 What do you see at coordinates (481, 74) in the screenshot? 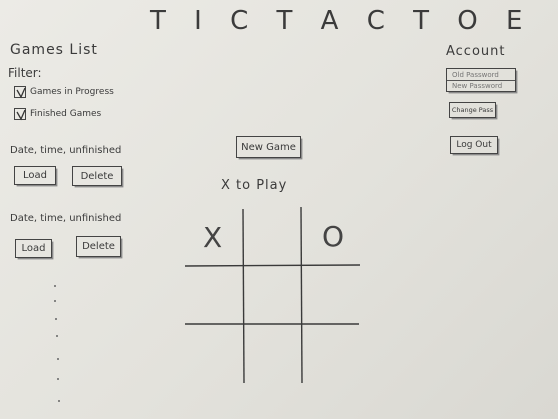
I see `old-password-input` at bounding box center [481, 74].